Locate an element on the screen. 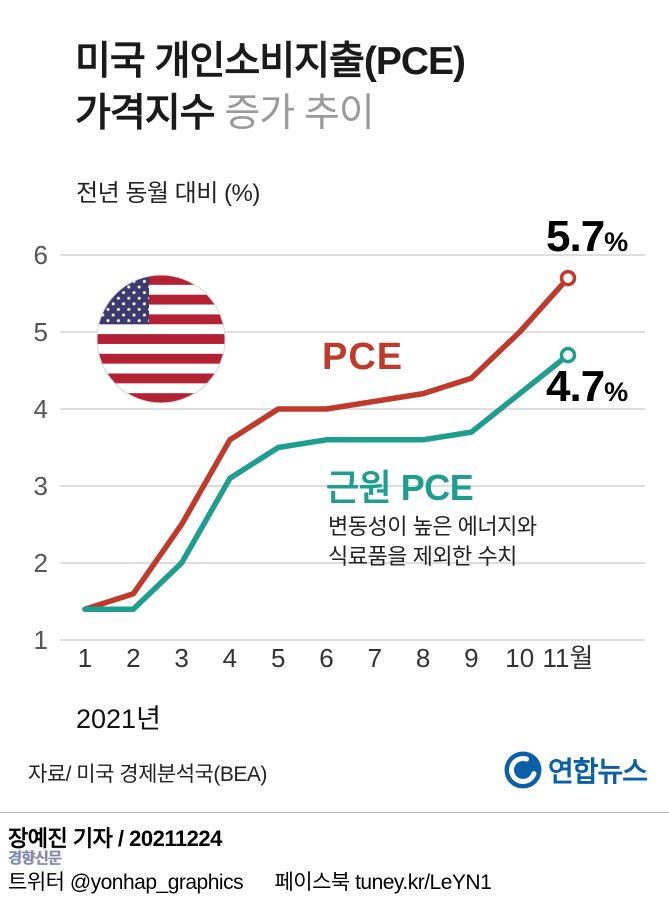  page-title-line2: 가격지수 증가 추이 is located at coordinates (225, 114).